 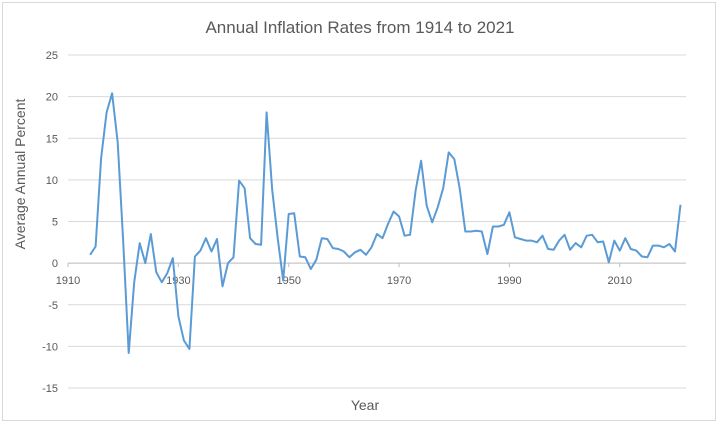 I want to click on x-axis-title: Year, so click(x=365, y=405).